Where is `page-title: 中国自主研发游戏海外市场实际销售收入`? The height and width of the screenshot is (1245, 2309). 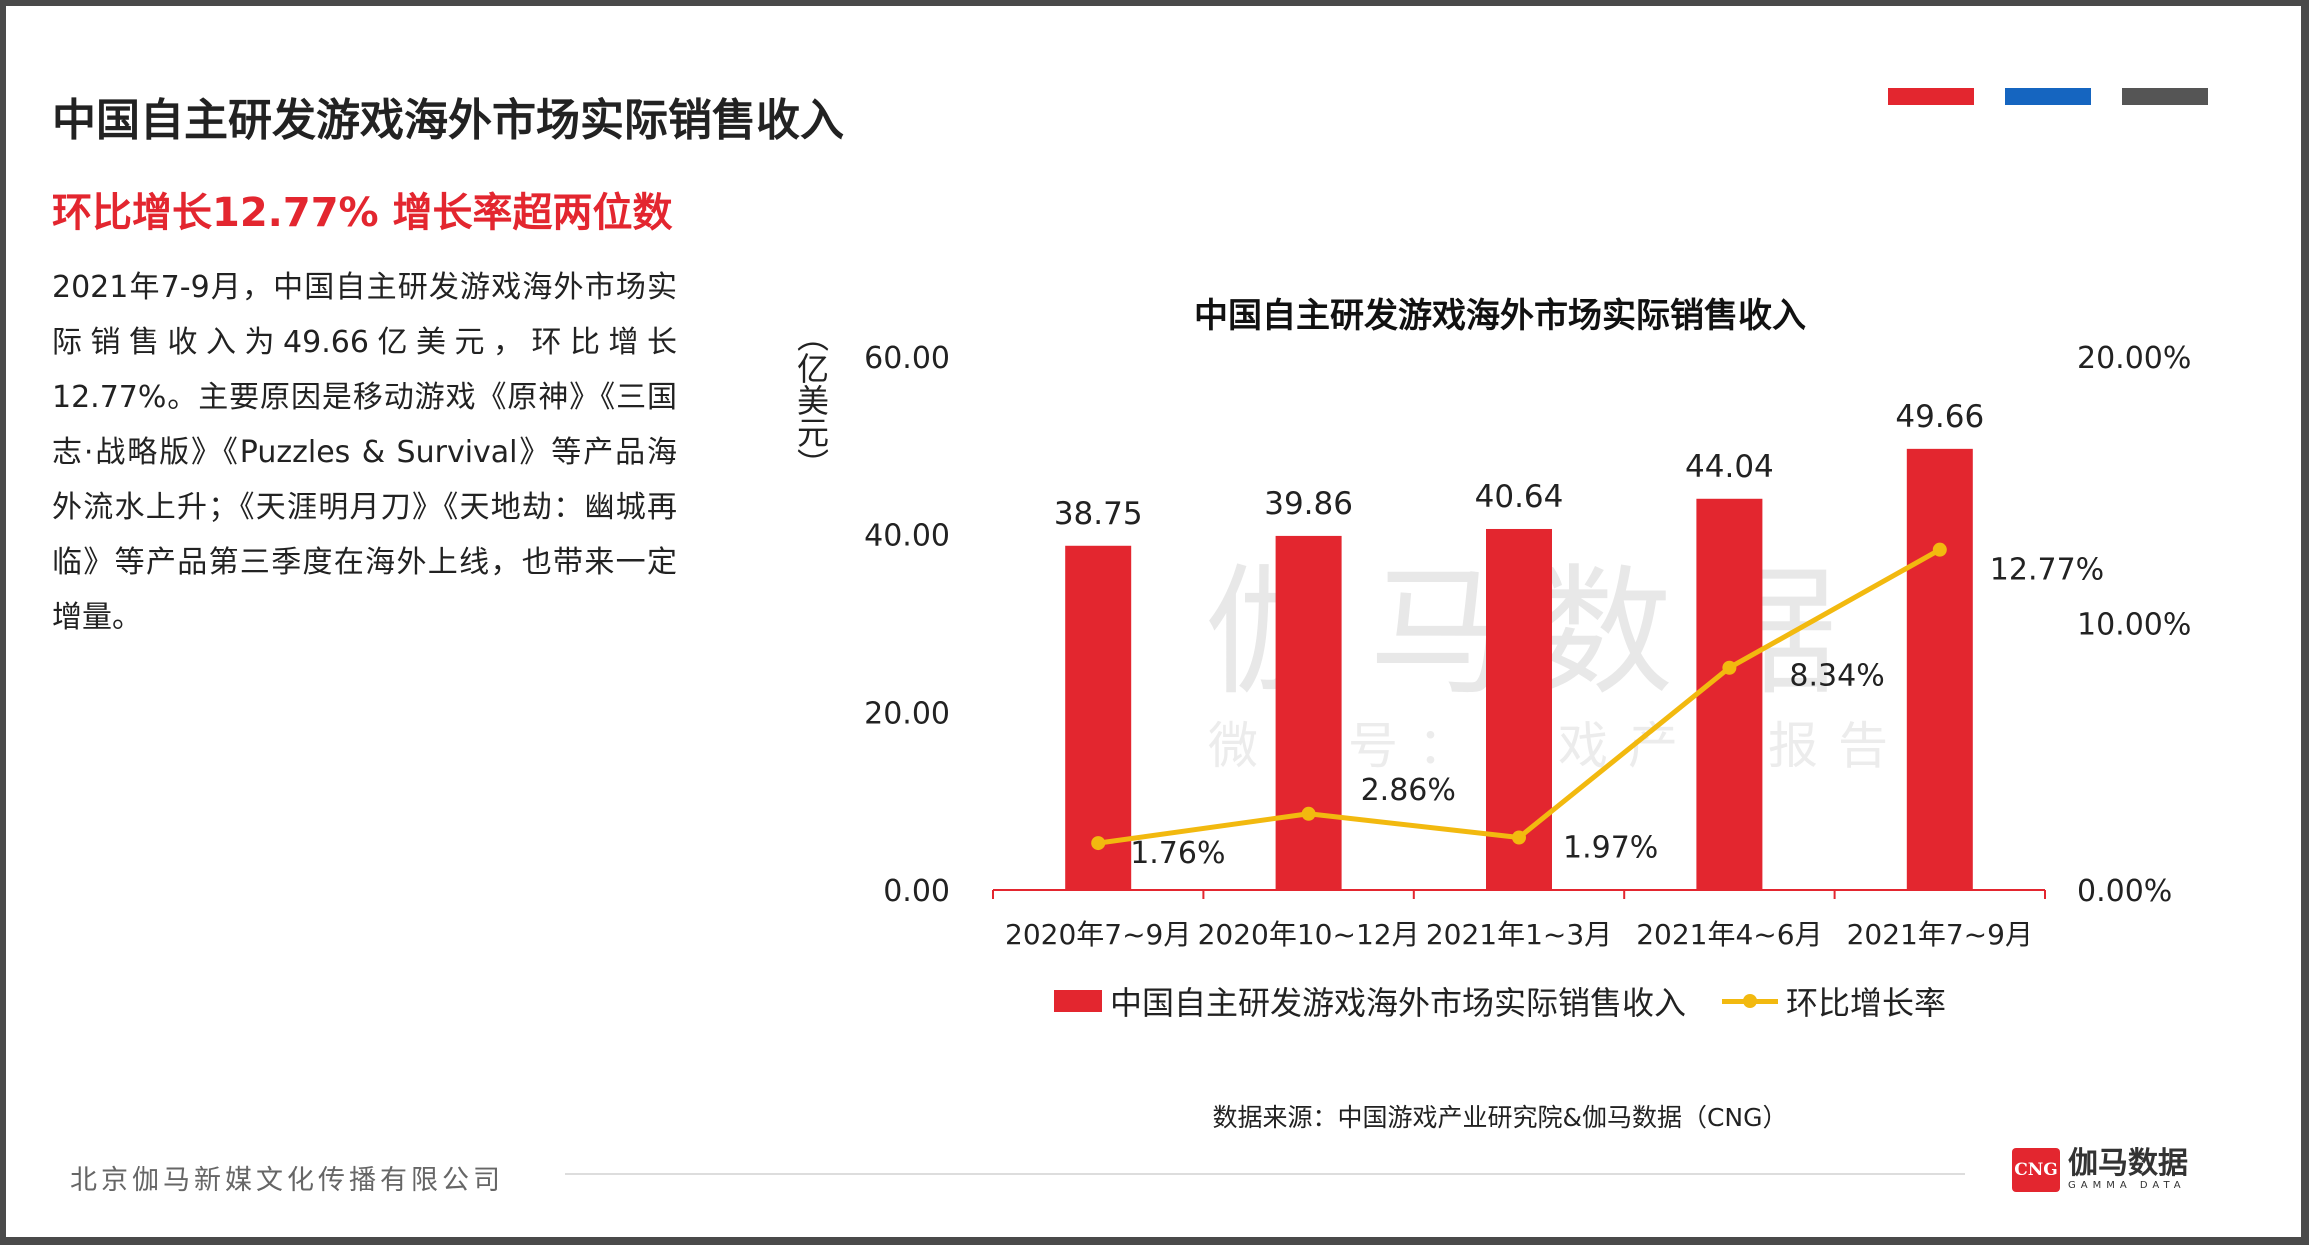 page-title: 中国自主研发游戏海外市场实际销售收入 is located at coordinates (448, 120).